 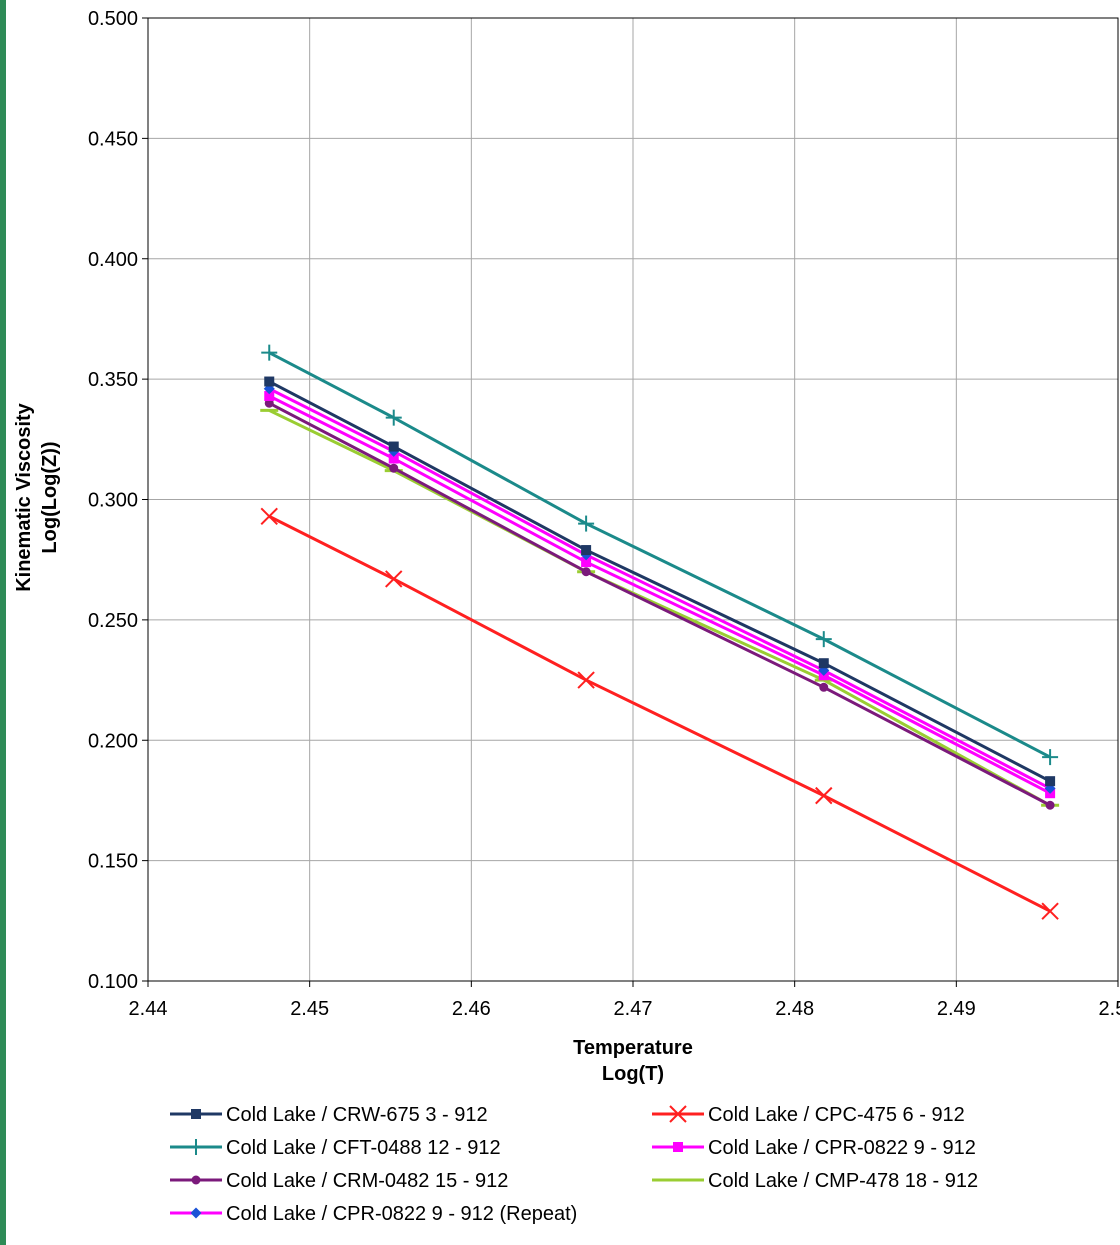 What do you see at coordinates (633, 1048) in the screenshot?
I see `x-axis-title-line: Temperature` at bounding box center [633, 1048].